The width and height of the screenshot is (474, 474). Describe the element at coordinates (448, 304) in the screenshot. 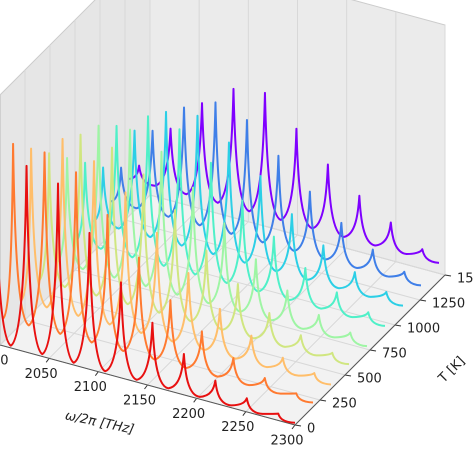

I see `t-tick-label: 1250` at that location.